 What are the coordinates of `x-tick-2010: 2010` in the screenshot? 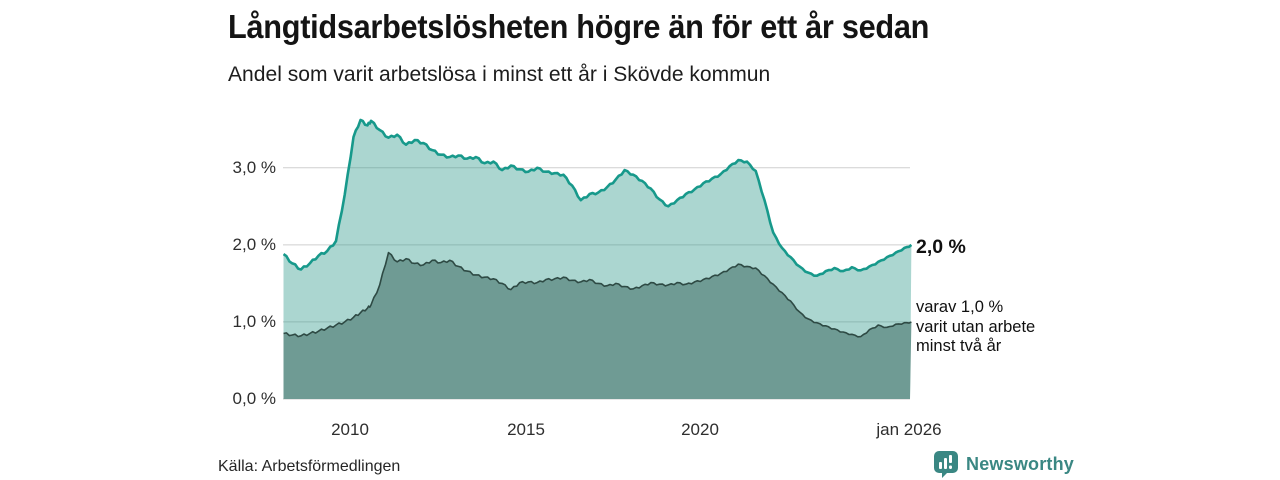 It's located at (350, 429).